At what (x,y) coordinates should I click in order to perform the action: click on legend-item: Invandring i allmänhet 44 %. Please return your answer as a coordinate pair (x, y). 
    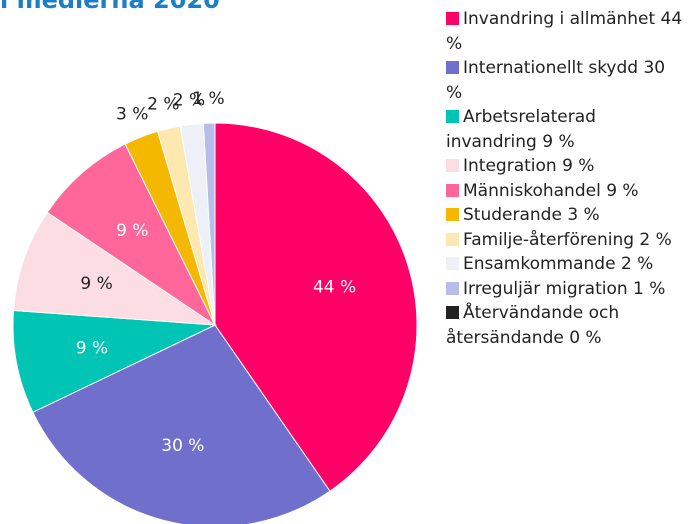
    Looking at the image, I should click on (566, 31).